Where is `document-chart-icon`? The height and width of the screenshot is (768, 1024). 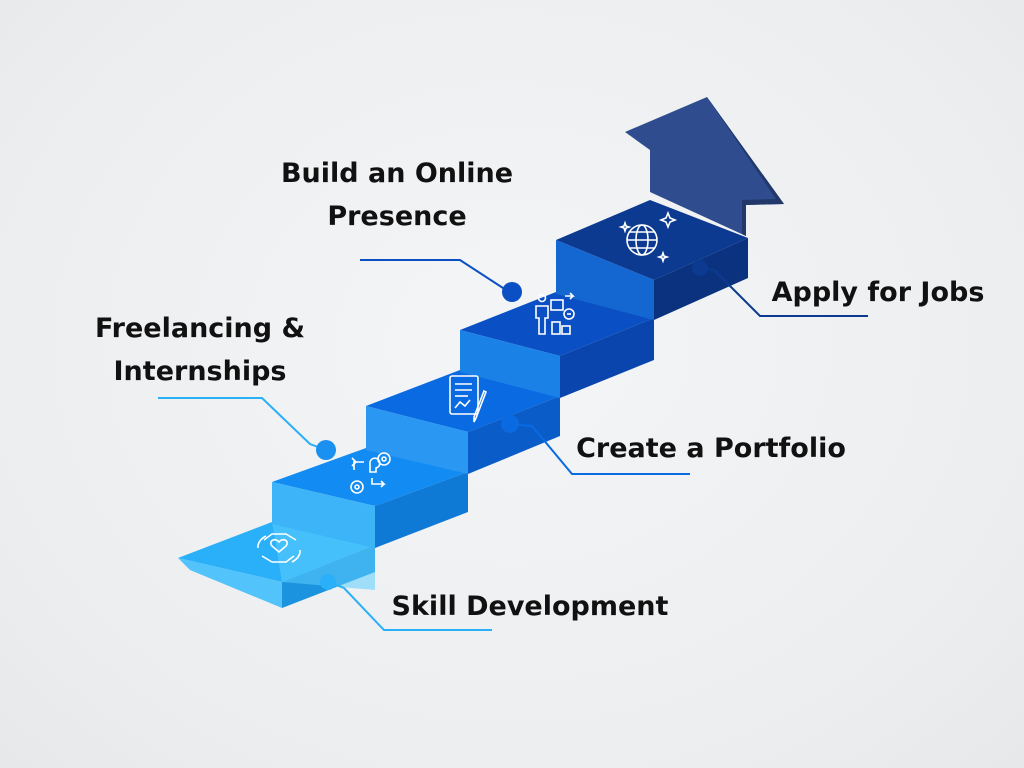
document-chart-icon is located at coordinates (468, 399).